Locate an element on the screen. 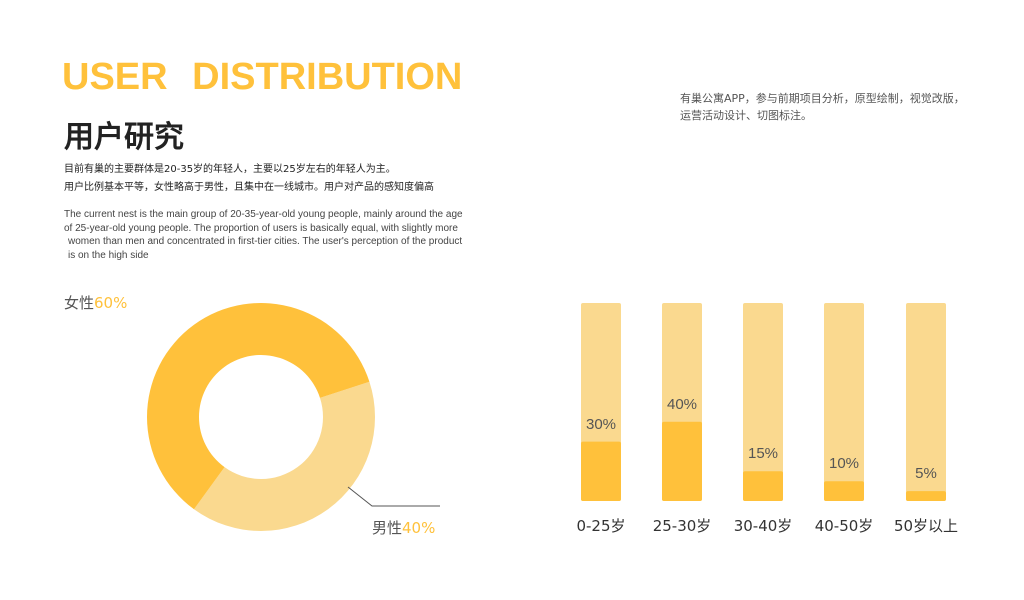 The image size is (1024, 600). donut-chart is located at coordinates (261, 417).